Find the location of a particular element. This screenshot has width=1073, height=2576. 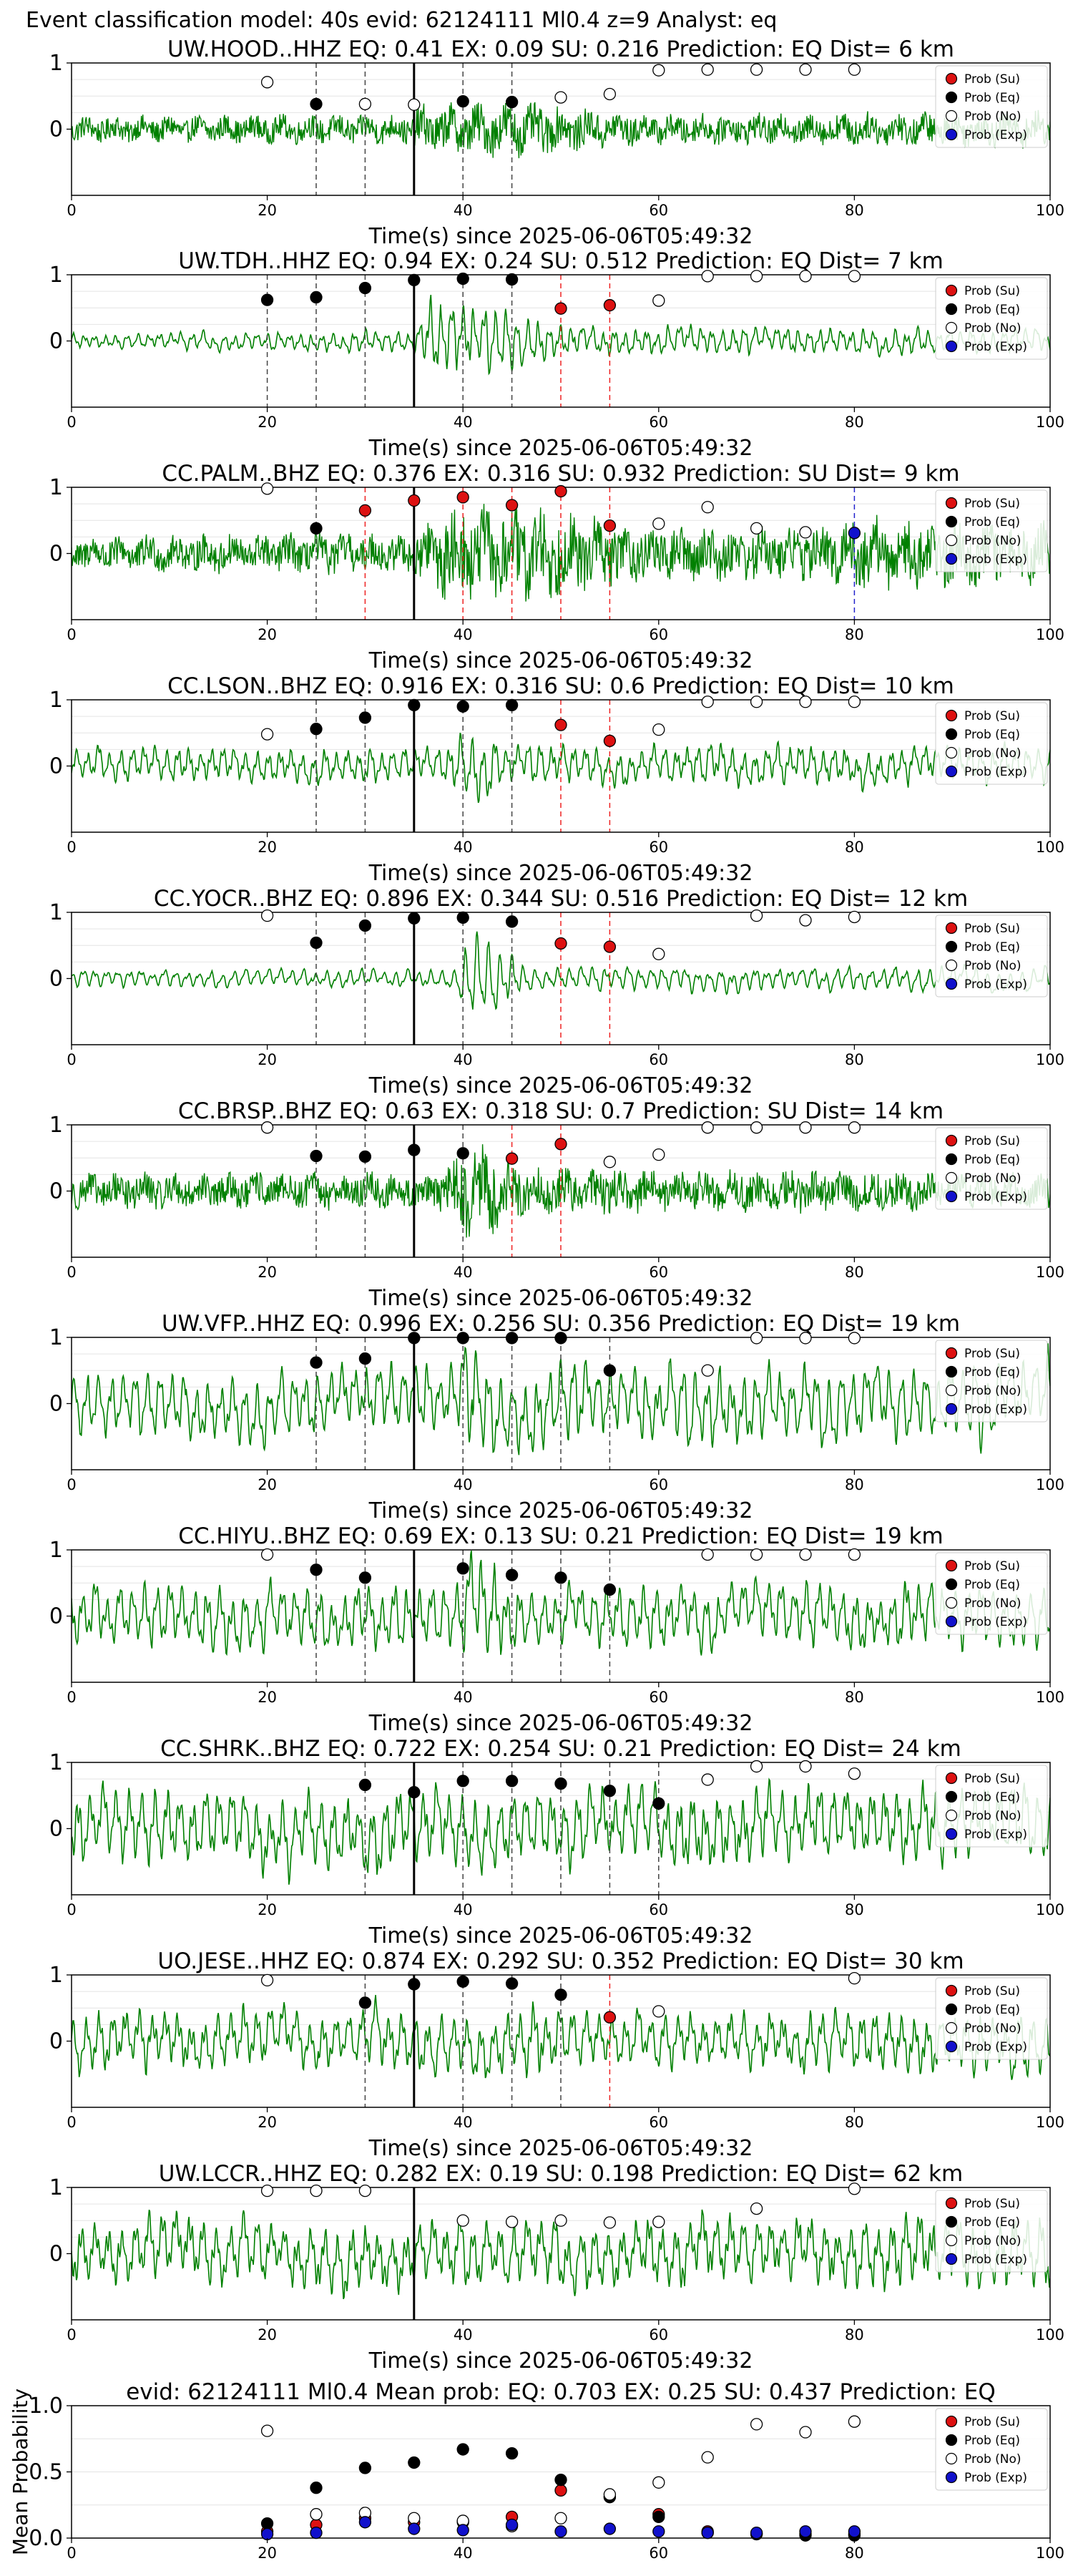

x-tick-label: 0 is located at coordinates (71, 634).